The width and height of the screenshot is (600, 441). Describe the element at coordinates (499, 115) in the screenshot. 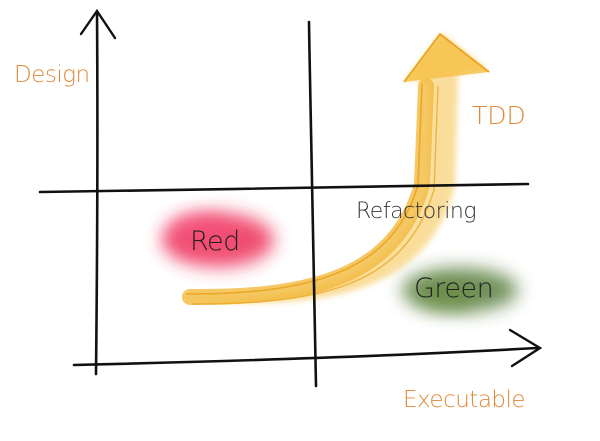

I see `tdd-label: TDD` at that location.